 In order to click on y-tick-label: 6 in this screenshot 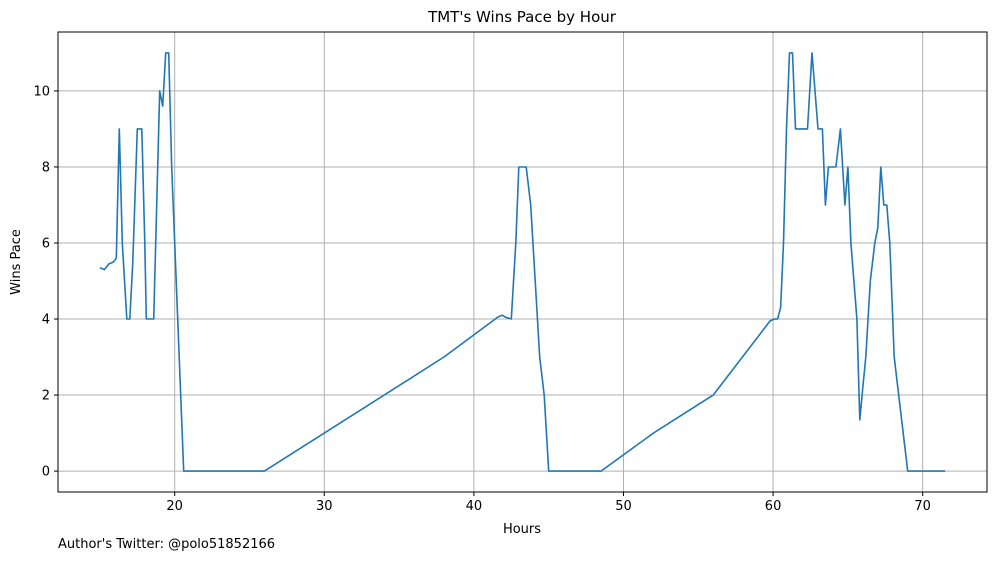, I will do `click(46, 243)`.